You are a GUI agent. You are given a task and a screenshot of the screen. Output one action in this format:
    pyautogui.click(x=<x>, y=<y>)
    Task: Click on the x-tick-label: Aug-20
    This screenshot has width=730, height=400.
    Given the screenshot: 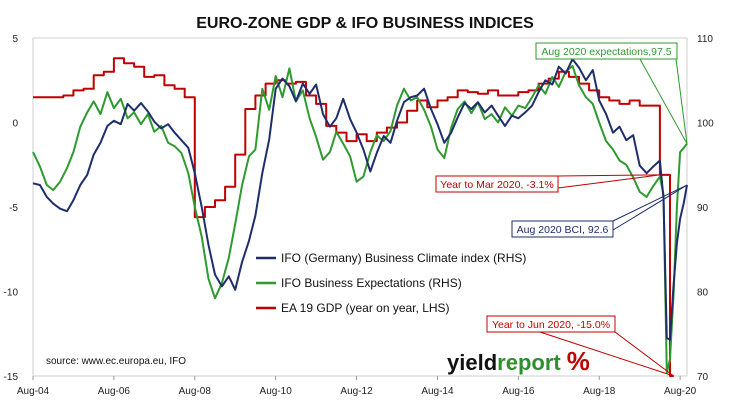 What is the action you would take?
    pyautogui.click(x=680, y=391)
    